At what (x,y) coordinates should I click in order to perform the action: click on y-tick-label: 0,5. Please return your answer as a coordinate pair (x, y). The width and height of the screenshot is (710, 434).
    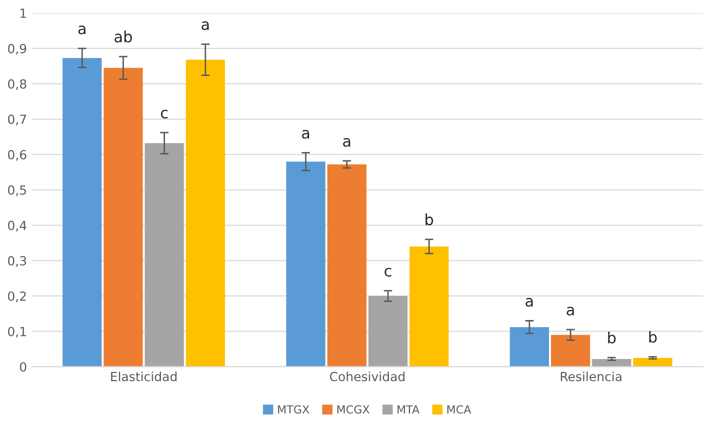
    Looking at the image, I should click on (17, 190).